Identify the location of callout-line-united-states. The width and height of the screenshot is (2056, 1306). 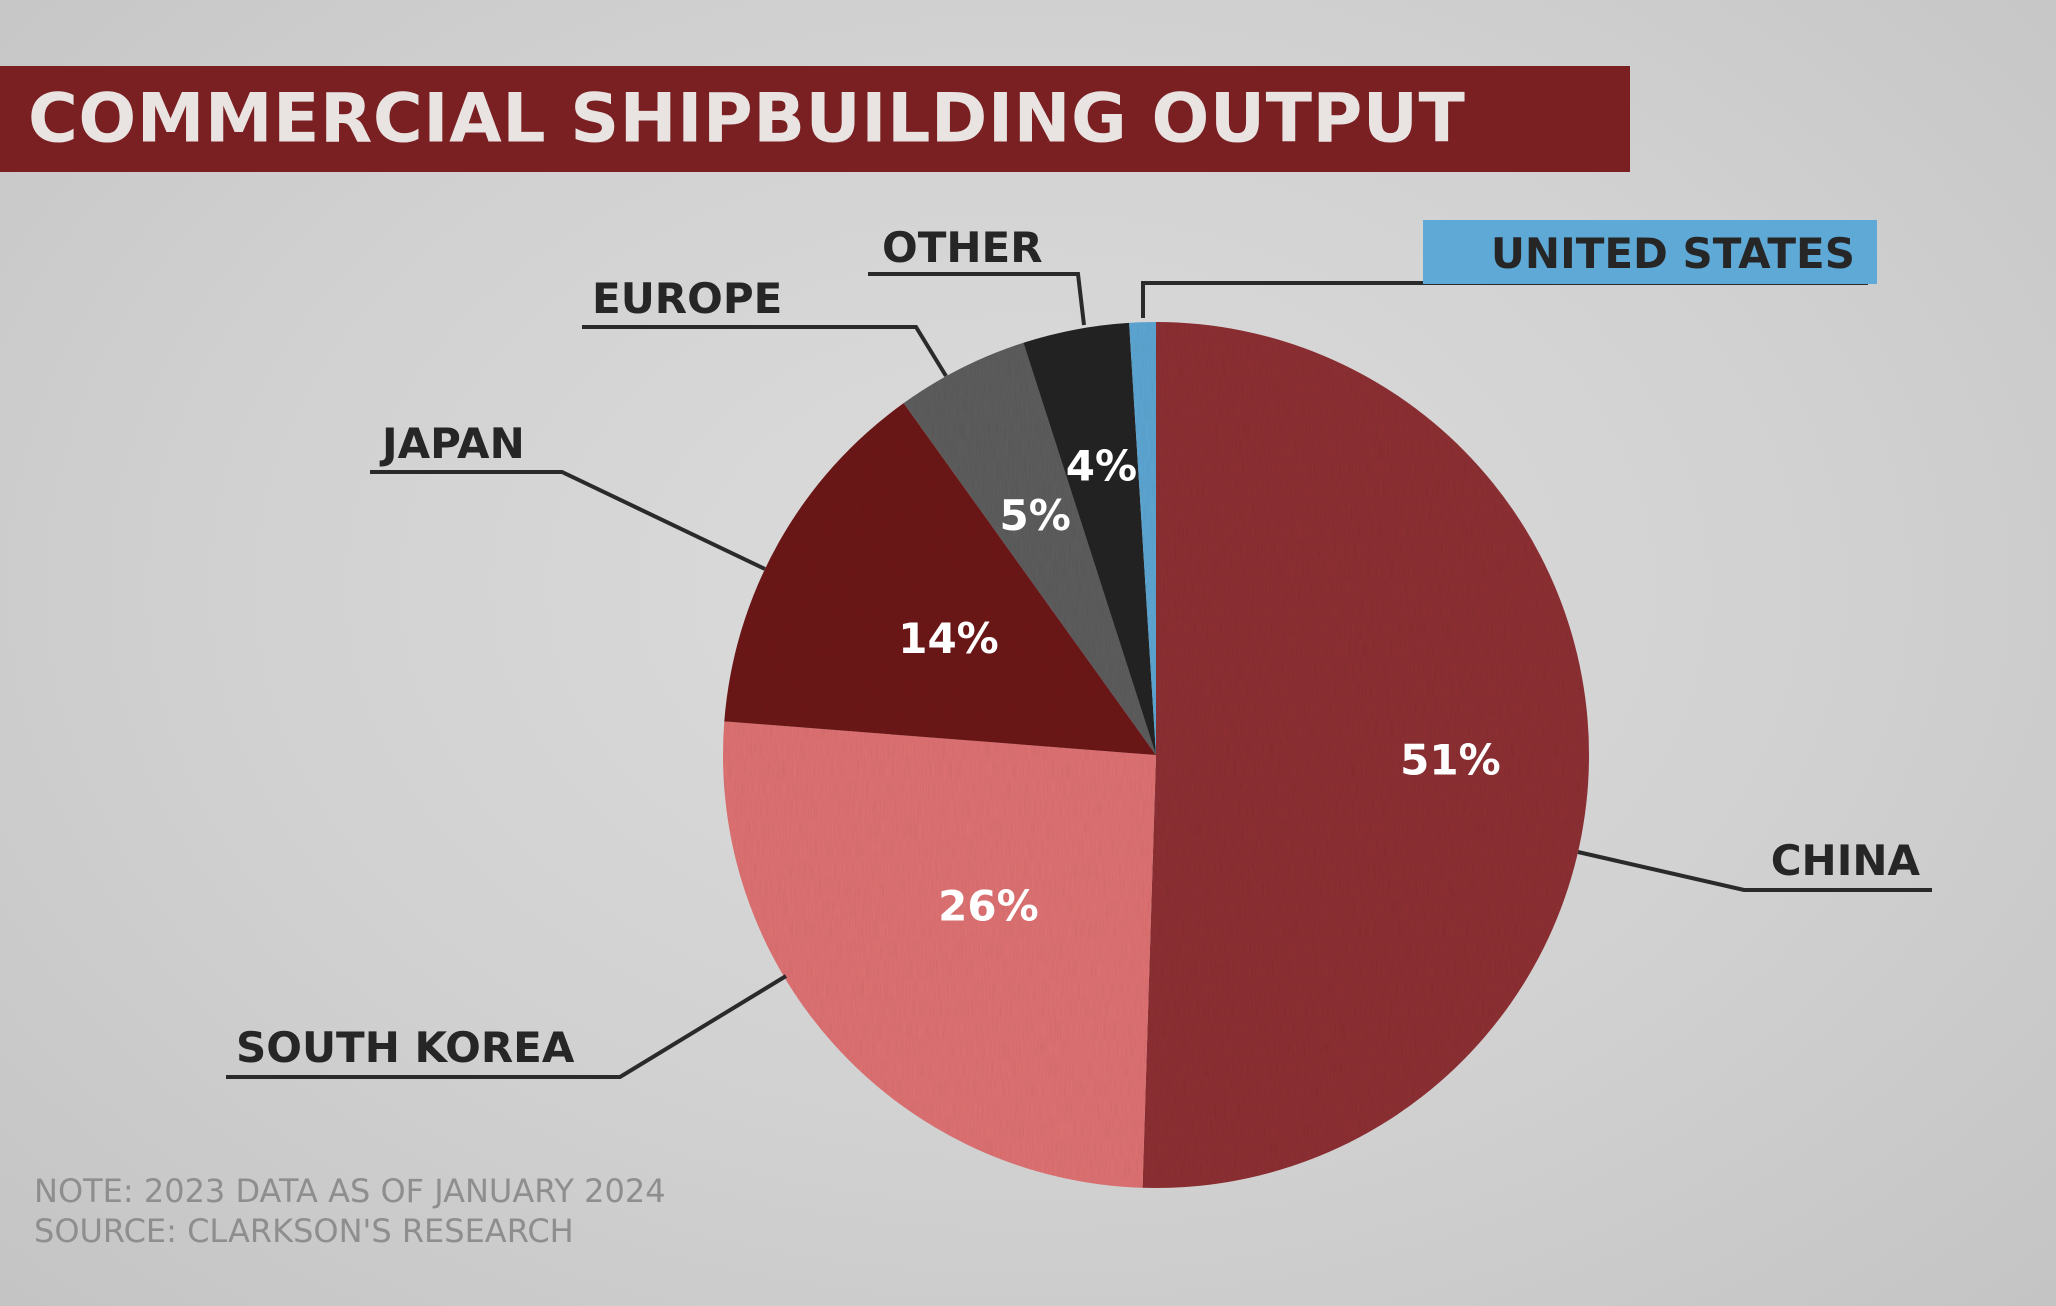
(1504, 299).